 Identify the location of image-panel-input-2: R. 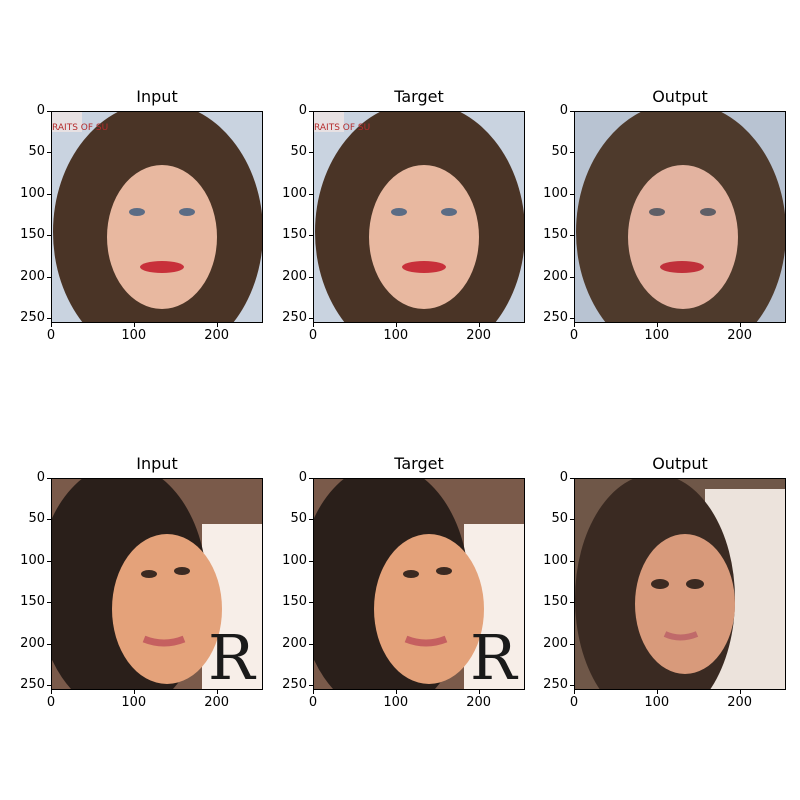
(157, 584).